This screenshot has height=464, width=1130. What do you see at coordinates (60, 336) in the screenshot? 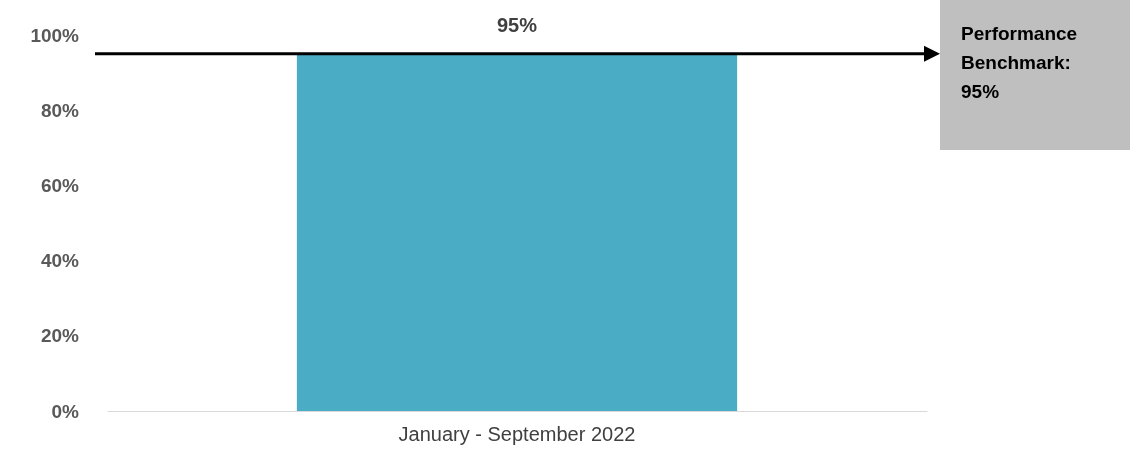
I see `y-tick-label: 20%` at bounding box center [60, 336].